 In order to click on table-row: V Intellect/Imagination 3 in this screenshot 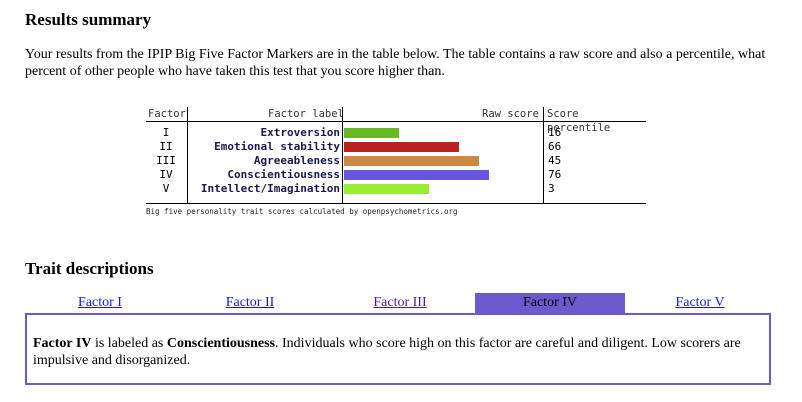, I will do `click(396, 189)`.